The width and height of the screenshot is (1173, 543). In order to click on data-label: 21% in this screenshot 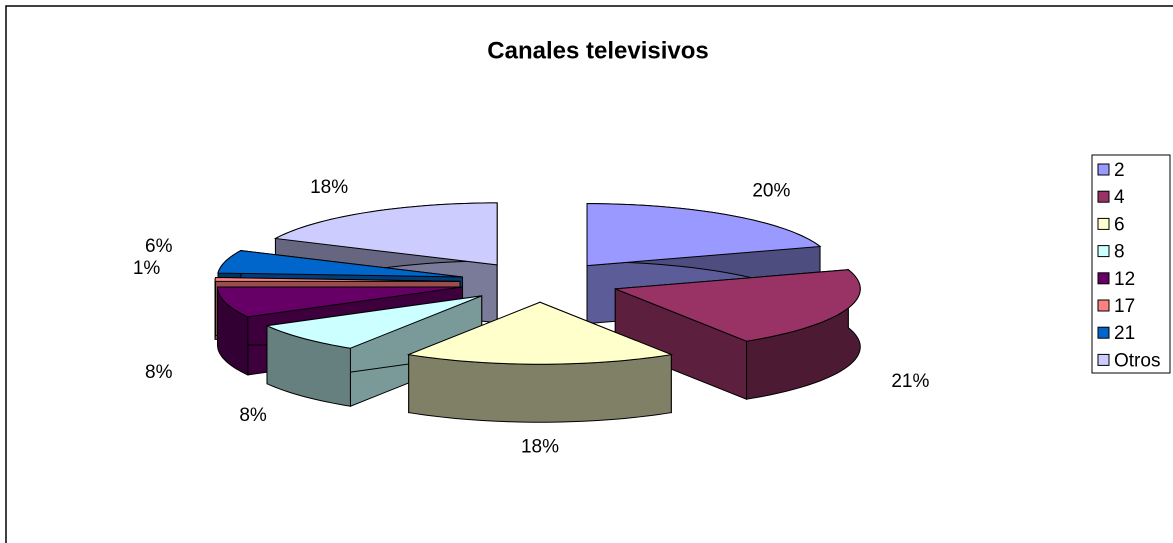, I will do `click(910, 381)`.